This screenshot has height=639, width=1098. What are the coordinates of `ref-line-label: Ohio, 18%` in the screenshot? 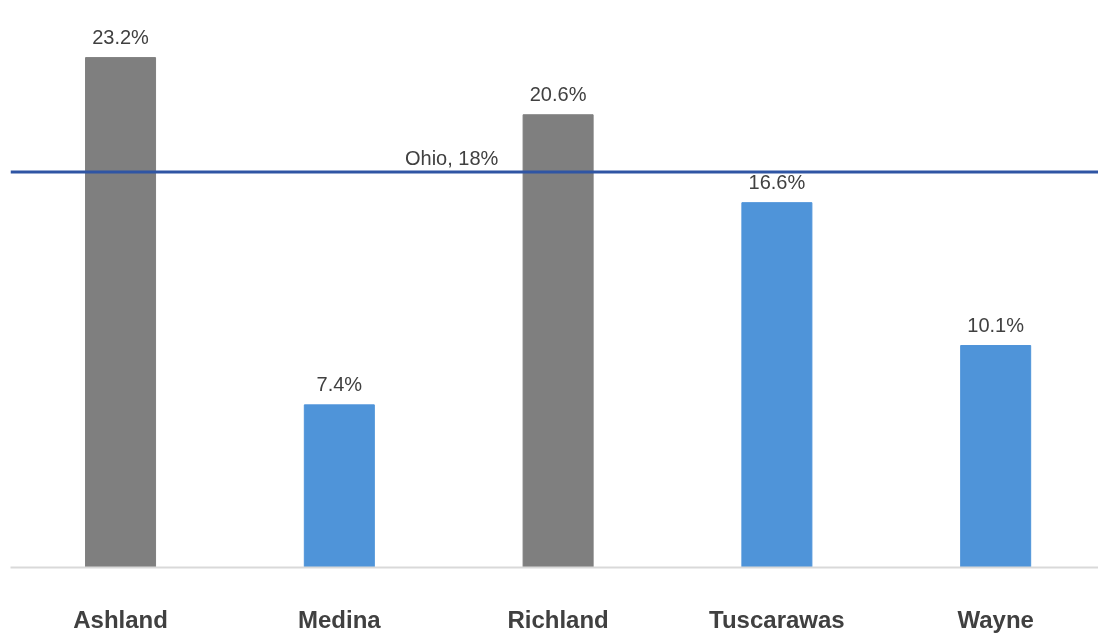 It's located at (451, 157).